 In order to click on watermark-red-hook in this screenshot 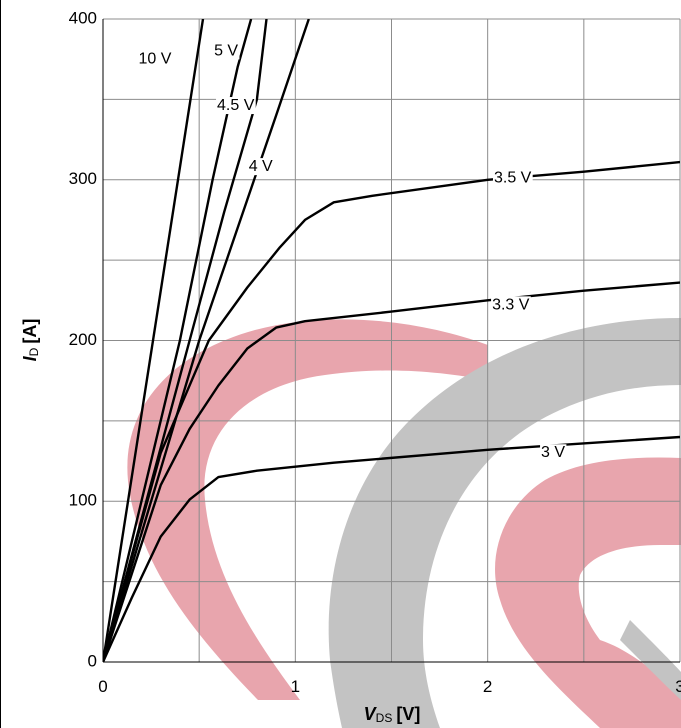, I will do `click(588, 592)`.